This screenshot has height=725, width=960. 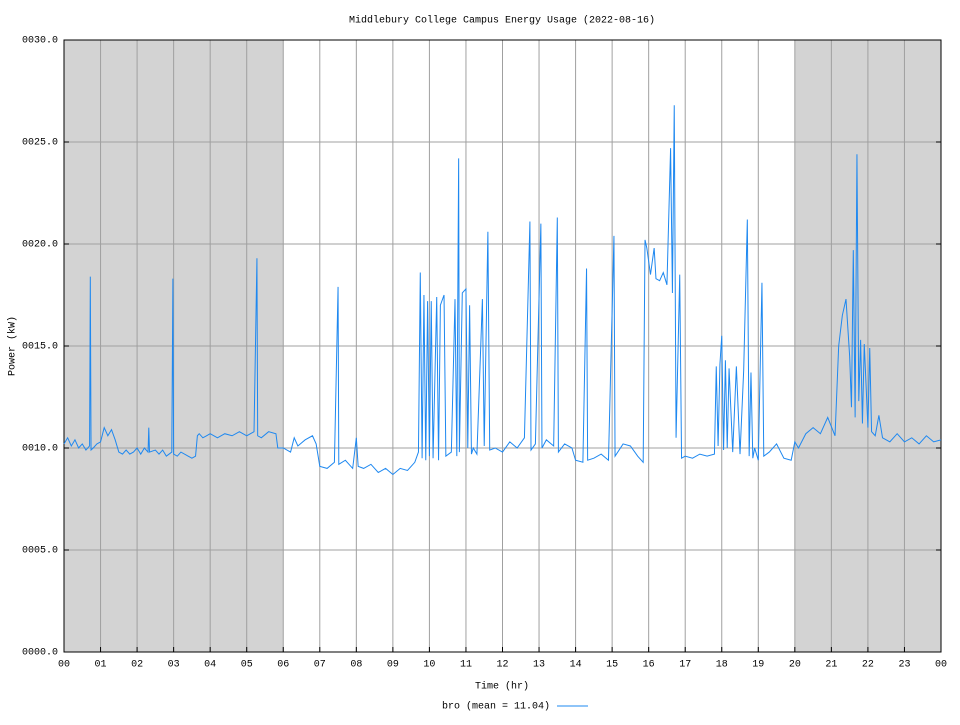 What do you see at coordinates (502, 665) in the screenshot?
I see `x-tick-label: 12` at bounding box center [502, 665].